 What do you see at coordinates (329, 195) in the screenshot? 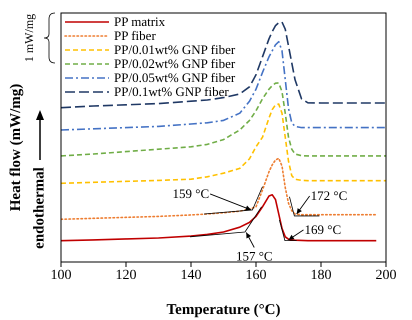
I see `annotation: 172 °C` at bounding box center [329, 195].